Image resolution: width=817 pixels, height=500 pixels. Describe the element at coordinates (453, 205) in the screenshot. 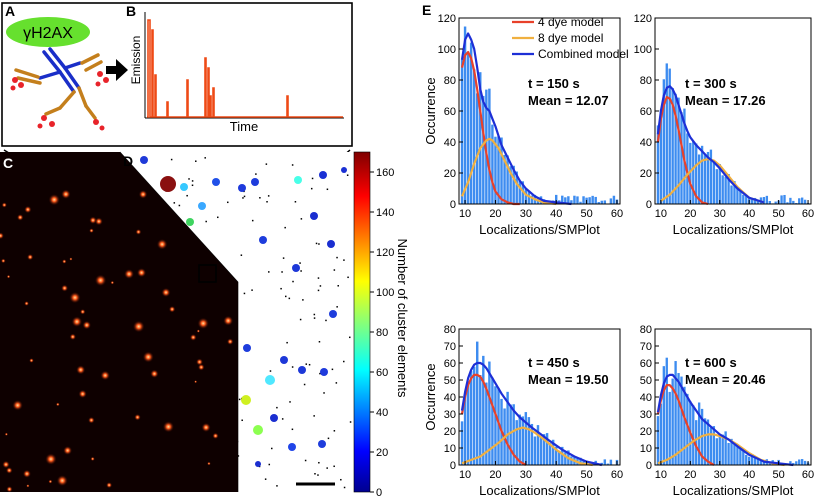

I see `y-tick-label: 0` at that location.